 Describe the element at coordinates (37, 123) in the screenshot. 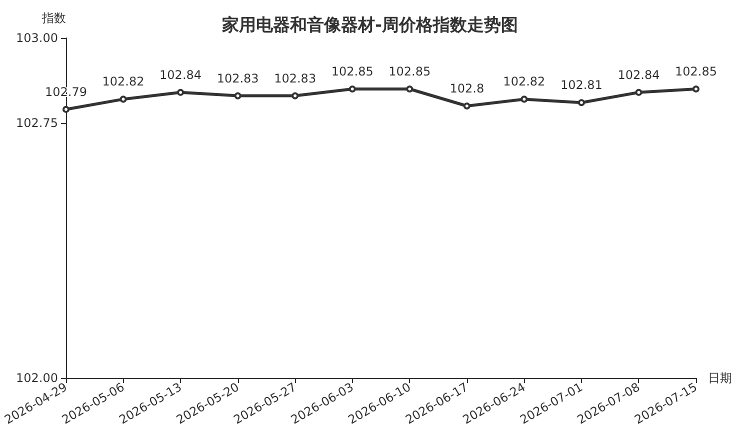

I see `y-tick-label: 102.75` at that location.